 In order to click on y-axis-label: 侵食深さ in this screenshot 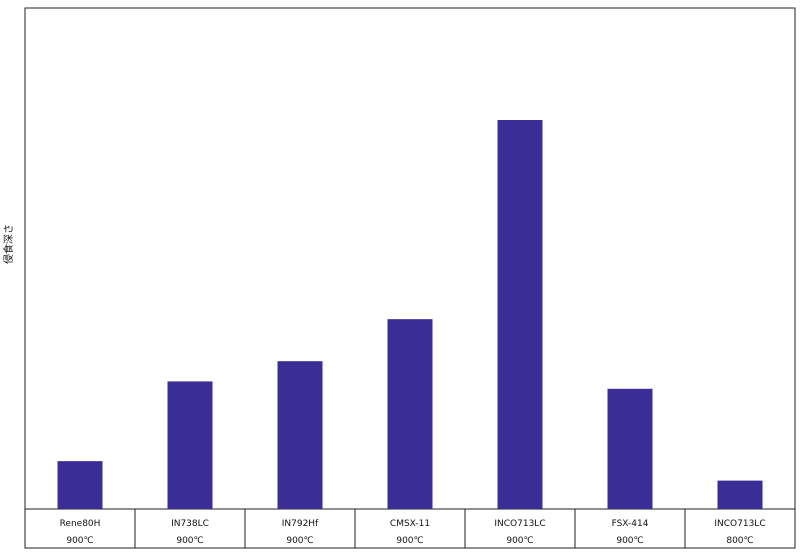, I will do `click(8, 244)`.